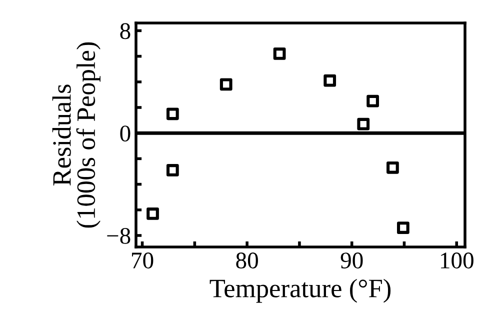 This screenshot has width=494, height=324. Describe the element at coordinates (76, 135) in the screenshot. I see `y-axis-title: Residuals (1000s of People)` at that location.